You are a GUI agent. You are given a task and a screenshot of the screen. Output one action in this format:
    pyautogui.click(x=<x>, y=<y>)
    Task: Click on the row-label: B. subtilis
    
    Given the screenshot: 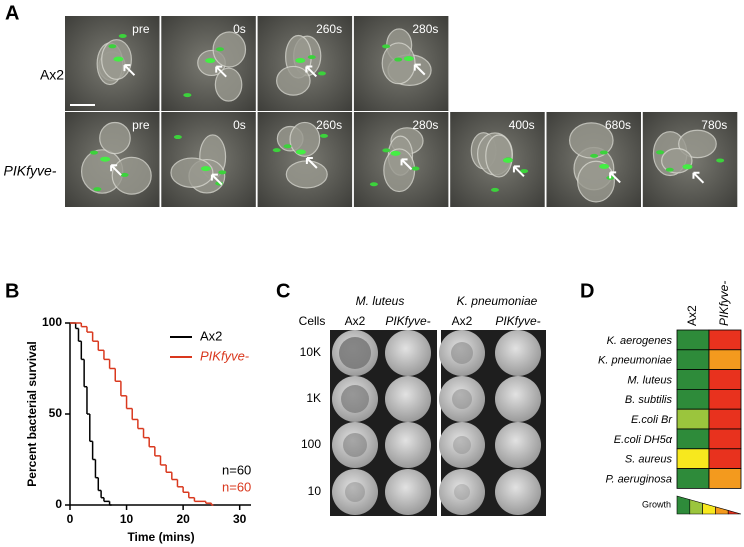 What is the action you would take?
    pyautogui.click(x=649, y=400)
    